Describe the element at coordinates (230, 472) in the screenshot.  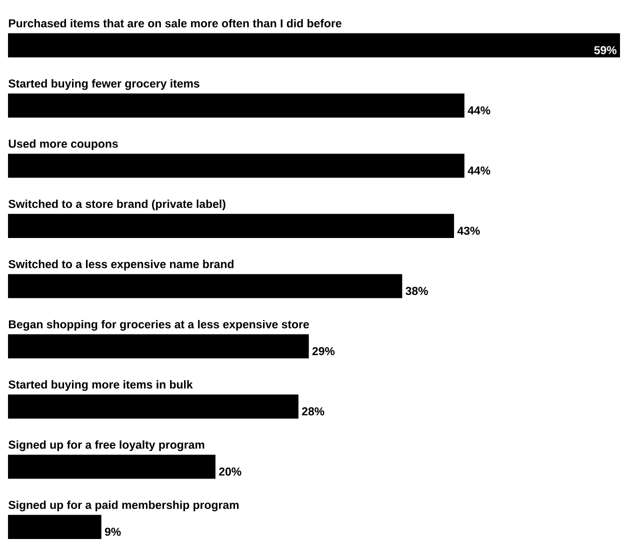
I see `data-label: 20%` at that location.